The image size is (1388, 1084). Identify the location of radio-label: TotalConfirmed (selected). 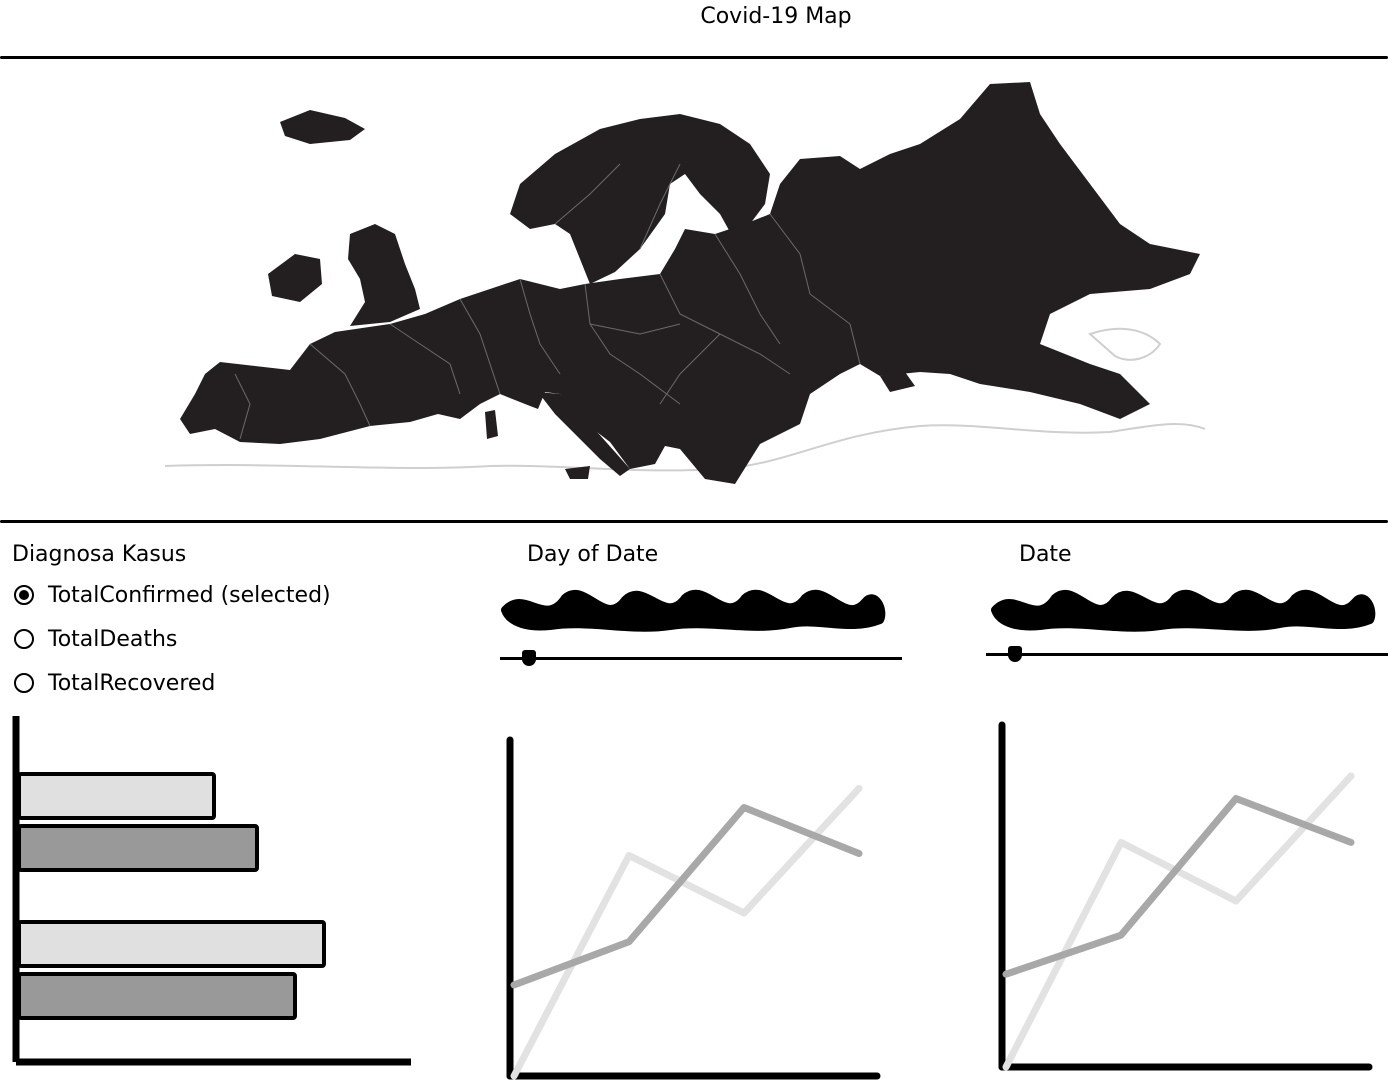
(189, 595).